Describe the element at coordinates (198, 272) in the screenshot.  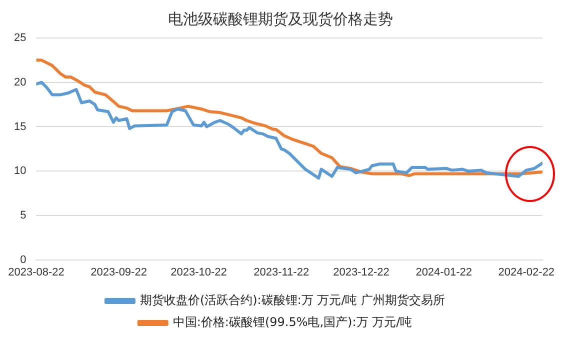
I see `x-tick-label: 2023-10-22` at that location.